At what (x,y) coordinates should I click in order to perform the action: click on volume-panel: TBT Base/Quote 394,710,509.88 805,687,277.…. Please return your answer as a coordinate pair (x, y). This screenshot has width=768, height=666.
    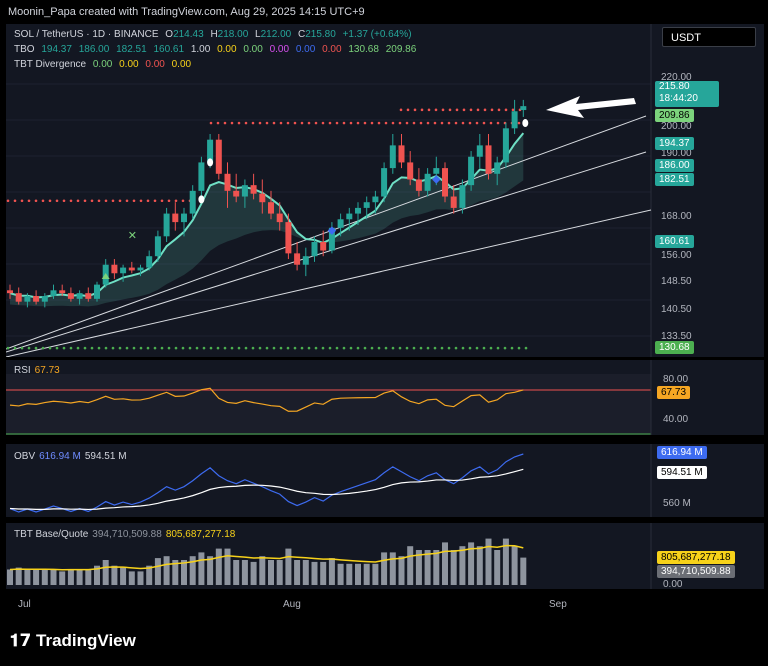
    Looking at the image, I should click on (385, 556).